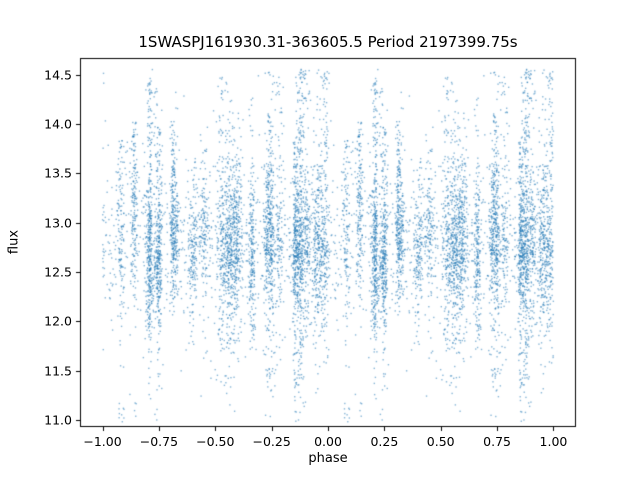 This screenshot has height=480, width=640. I want to click on y-tick-label: 14.0, so click(58, 124).